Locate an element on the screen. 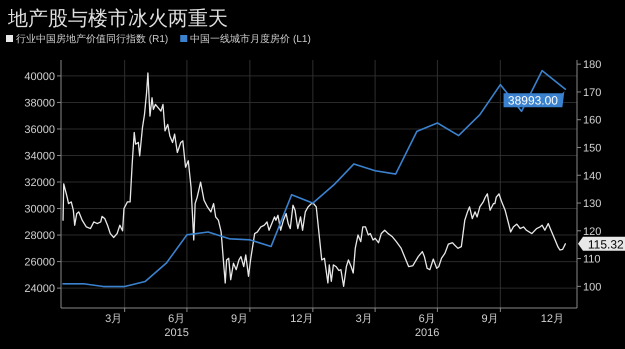 This screenshot has width=625, height=349. y2-tick-label: 110 is located at coordinates (592, 260).